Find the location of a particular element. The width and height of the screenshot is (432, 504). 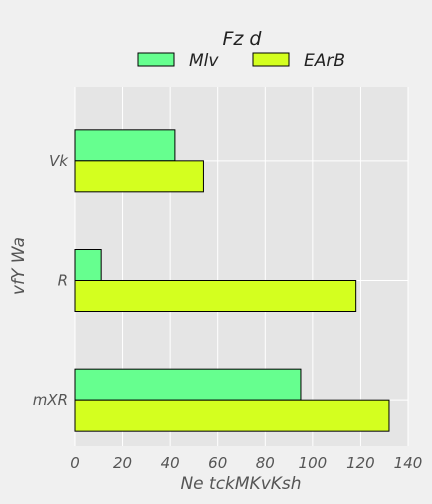

y-tick-label: mXR is located at coordinates (50, 400).